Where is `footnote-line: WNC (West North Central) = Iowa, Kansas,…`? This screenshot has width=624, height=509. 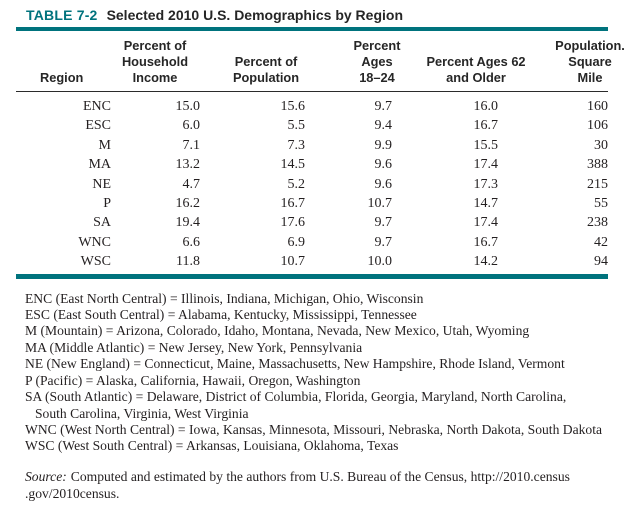
footnote-line: WNC (West North Central) = Iowa, Kansas,… is located at coordinates (314, 429).